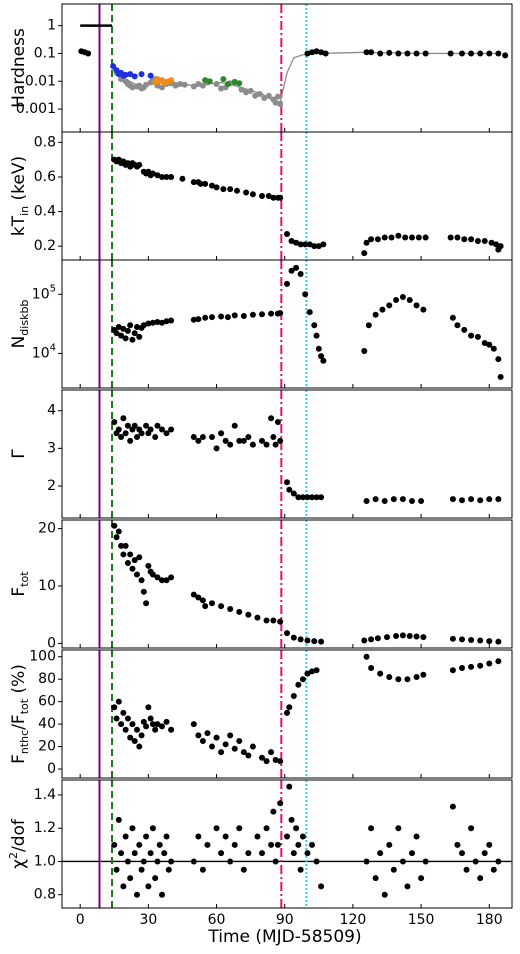  What do you see at coordinates (45, 142) in the screenshot?
I see `kTin-y-tick-label: 0.8` at bounding box center [45, 142].